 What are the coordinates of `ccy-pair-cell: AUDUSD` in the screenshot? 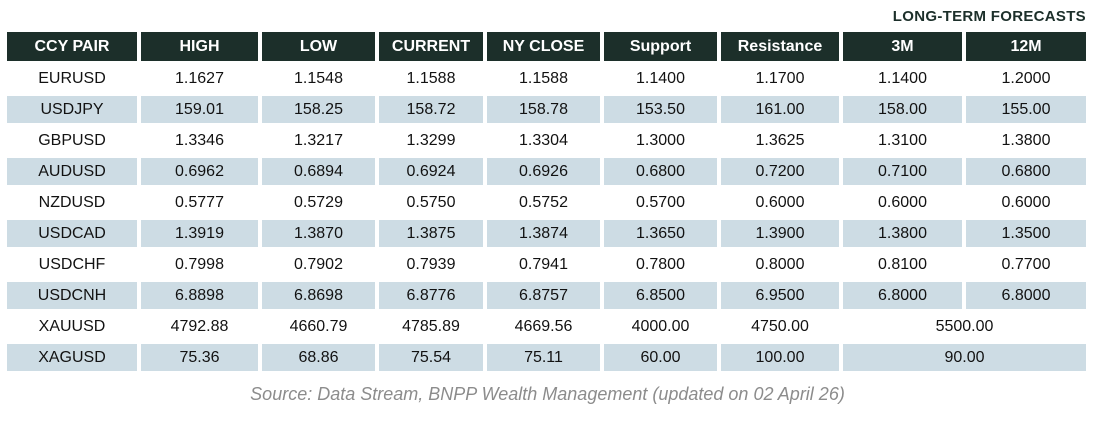 It's located at (72, 171).